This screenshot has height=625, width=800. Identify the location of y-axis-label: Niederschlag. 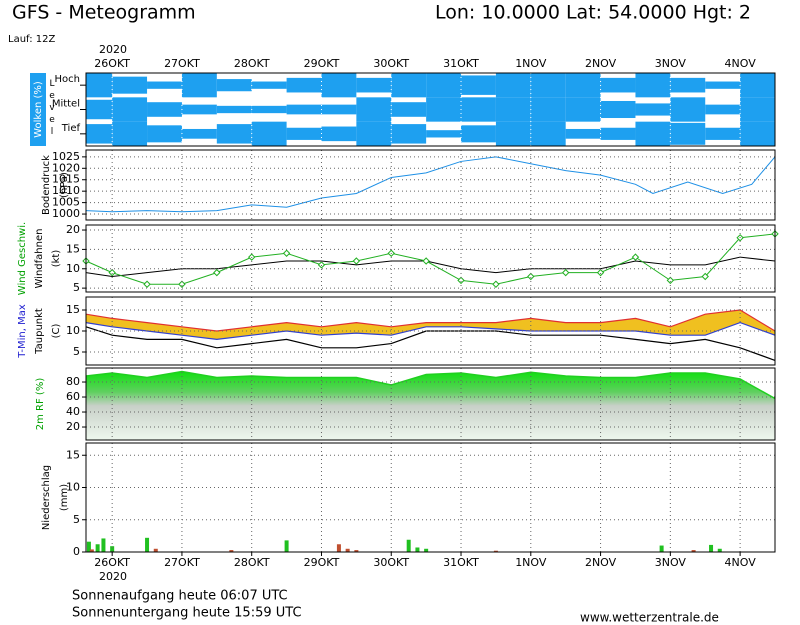
(46, 497).